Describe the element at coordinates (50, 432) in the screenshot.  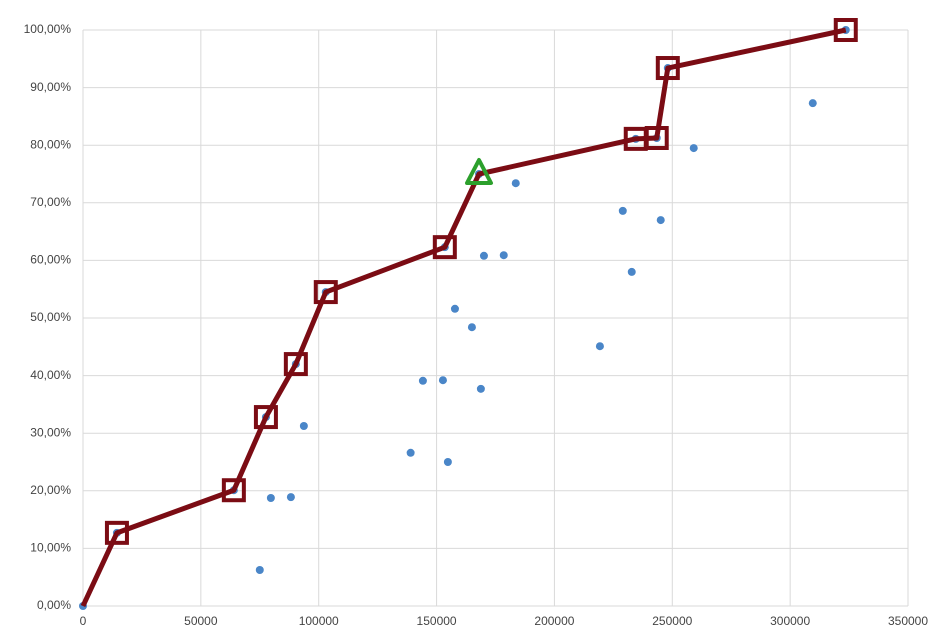
I see `y-tick-label: 30,00%` at that location.